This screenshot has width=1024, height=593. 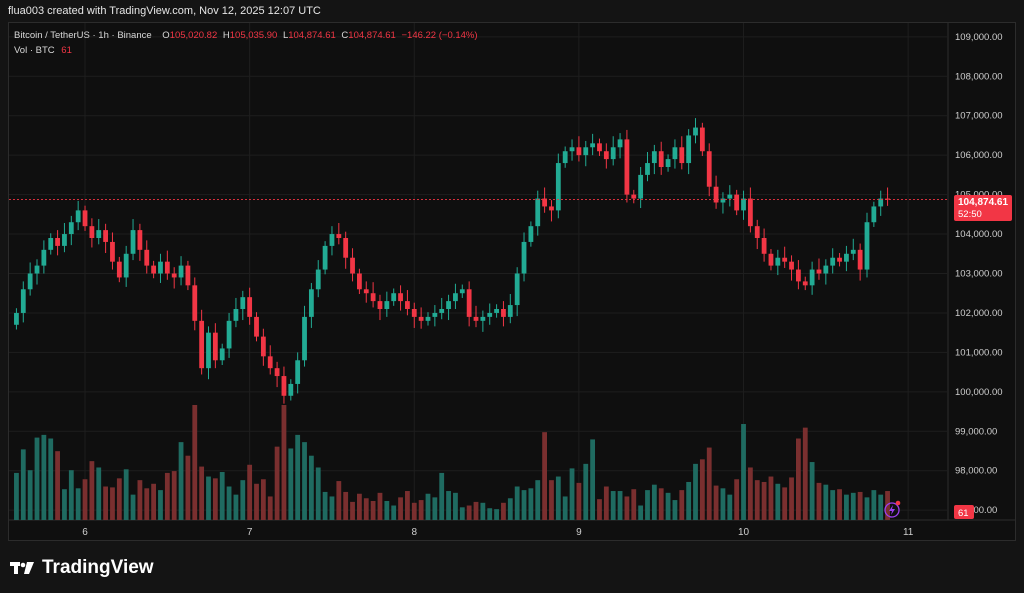 I want to click on x-tick-label: 7, so click(x=250, y=532).